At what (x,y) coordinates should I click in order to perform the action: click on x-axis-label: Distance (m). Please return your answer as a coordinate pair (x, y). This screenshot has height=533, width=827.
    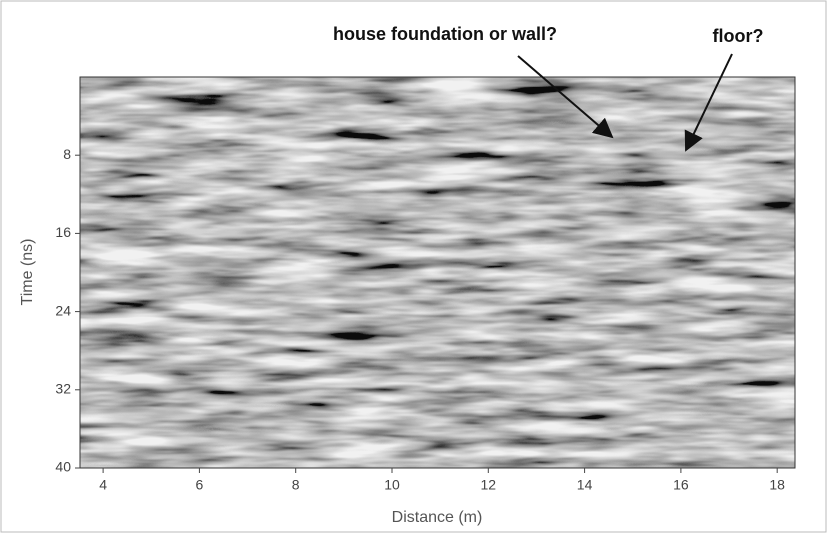
    Looking at the image, I should click on (437, 517).